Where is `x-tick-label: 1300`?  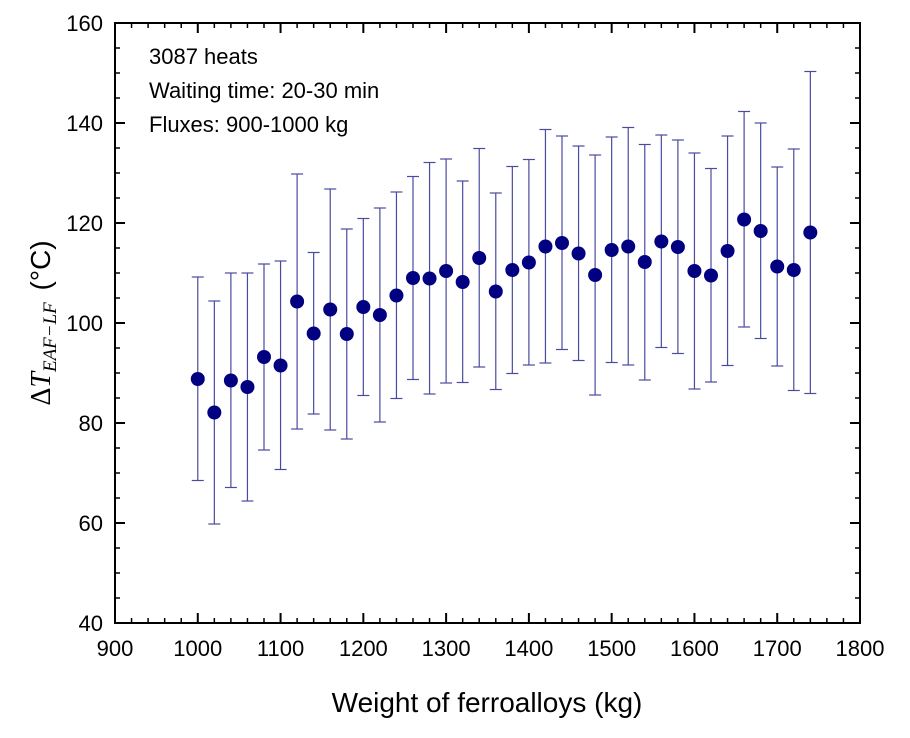 x-tick-label: 1300 is located at coordinates (446, 648).